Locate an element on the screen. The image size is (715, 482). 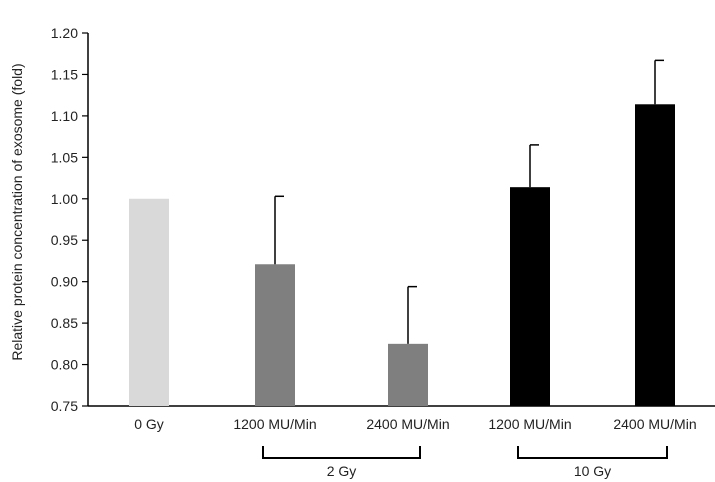
y-tick-label: 1.10 is located at coordinates (64, 116).